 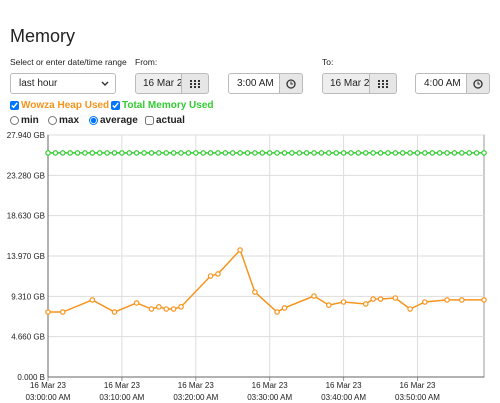 I want to click on from-date-text: 16 Mar 2, so click(x=162, y=83).